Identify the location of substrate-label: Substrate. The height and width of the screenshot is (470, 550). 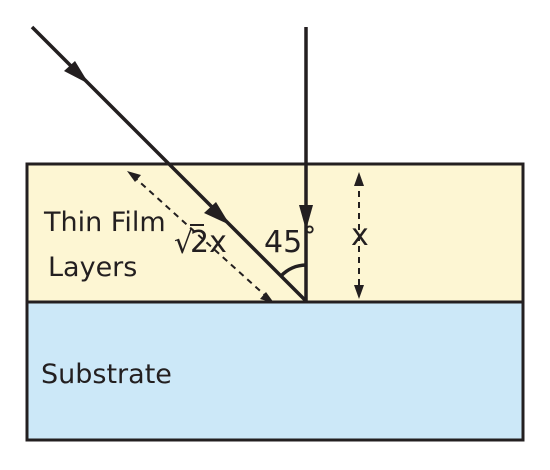
(106, 374).